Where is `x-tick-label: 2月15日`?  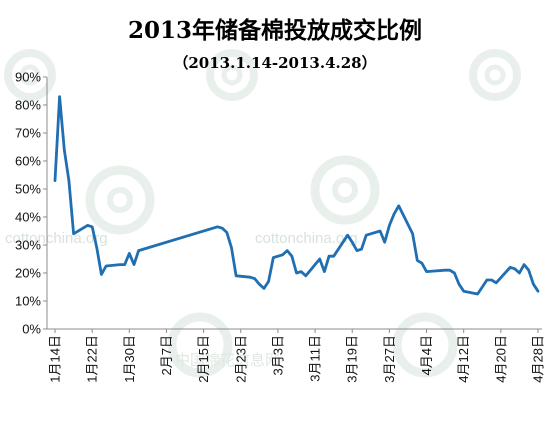 x-tick-label: 2月15日 is located at coordinates (203, 359).